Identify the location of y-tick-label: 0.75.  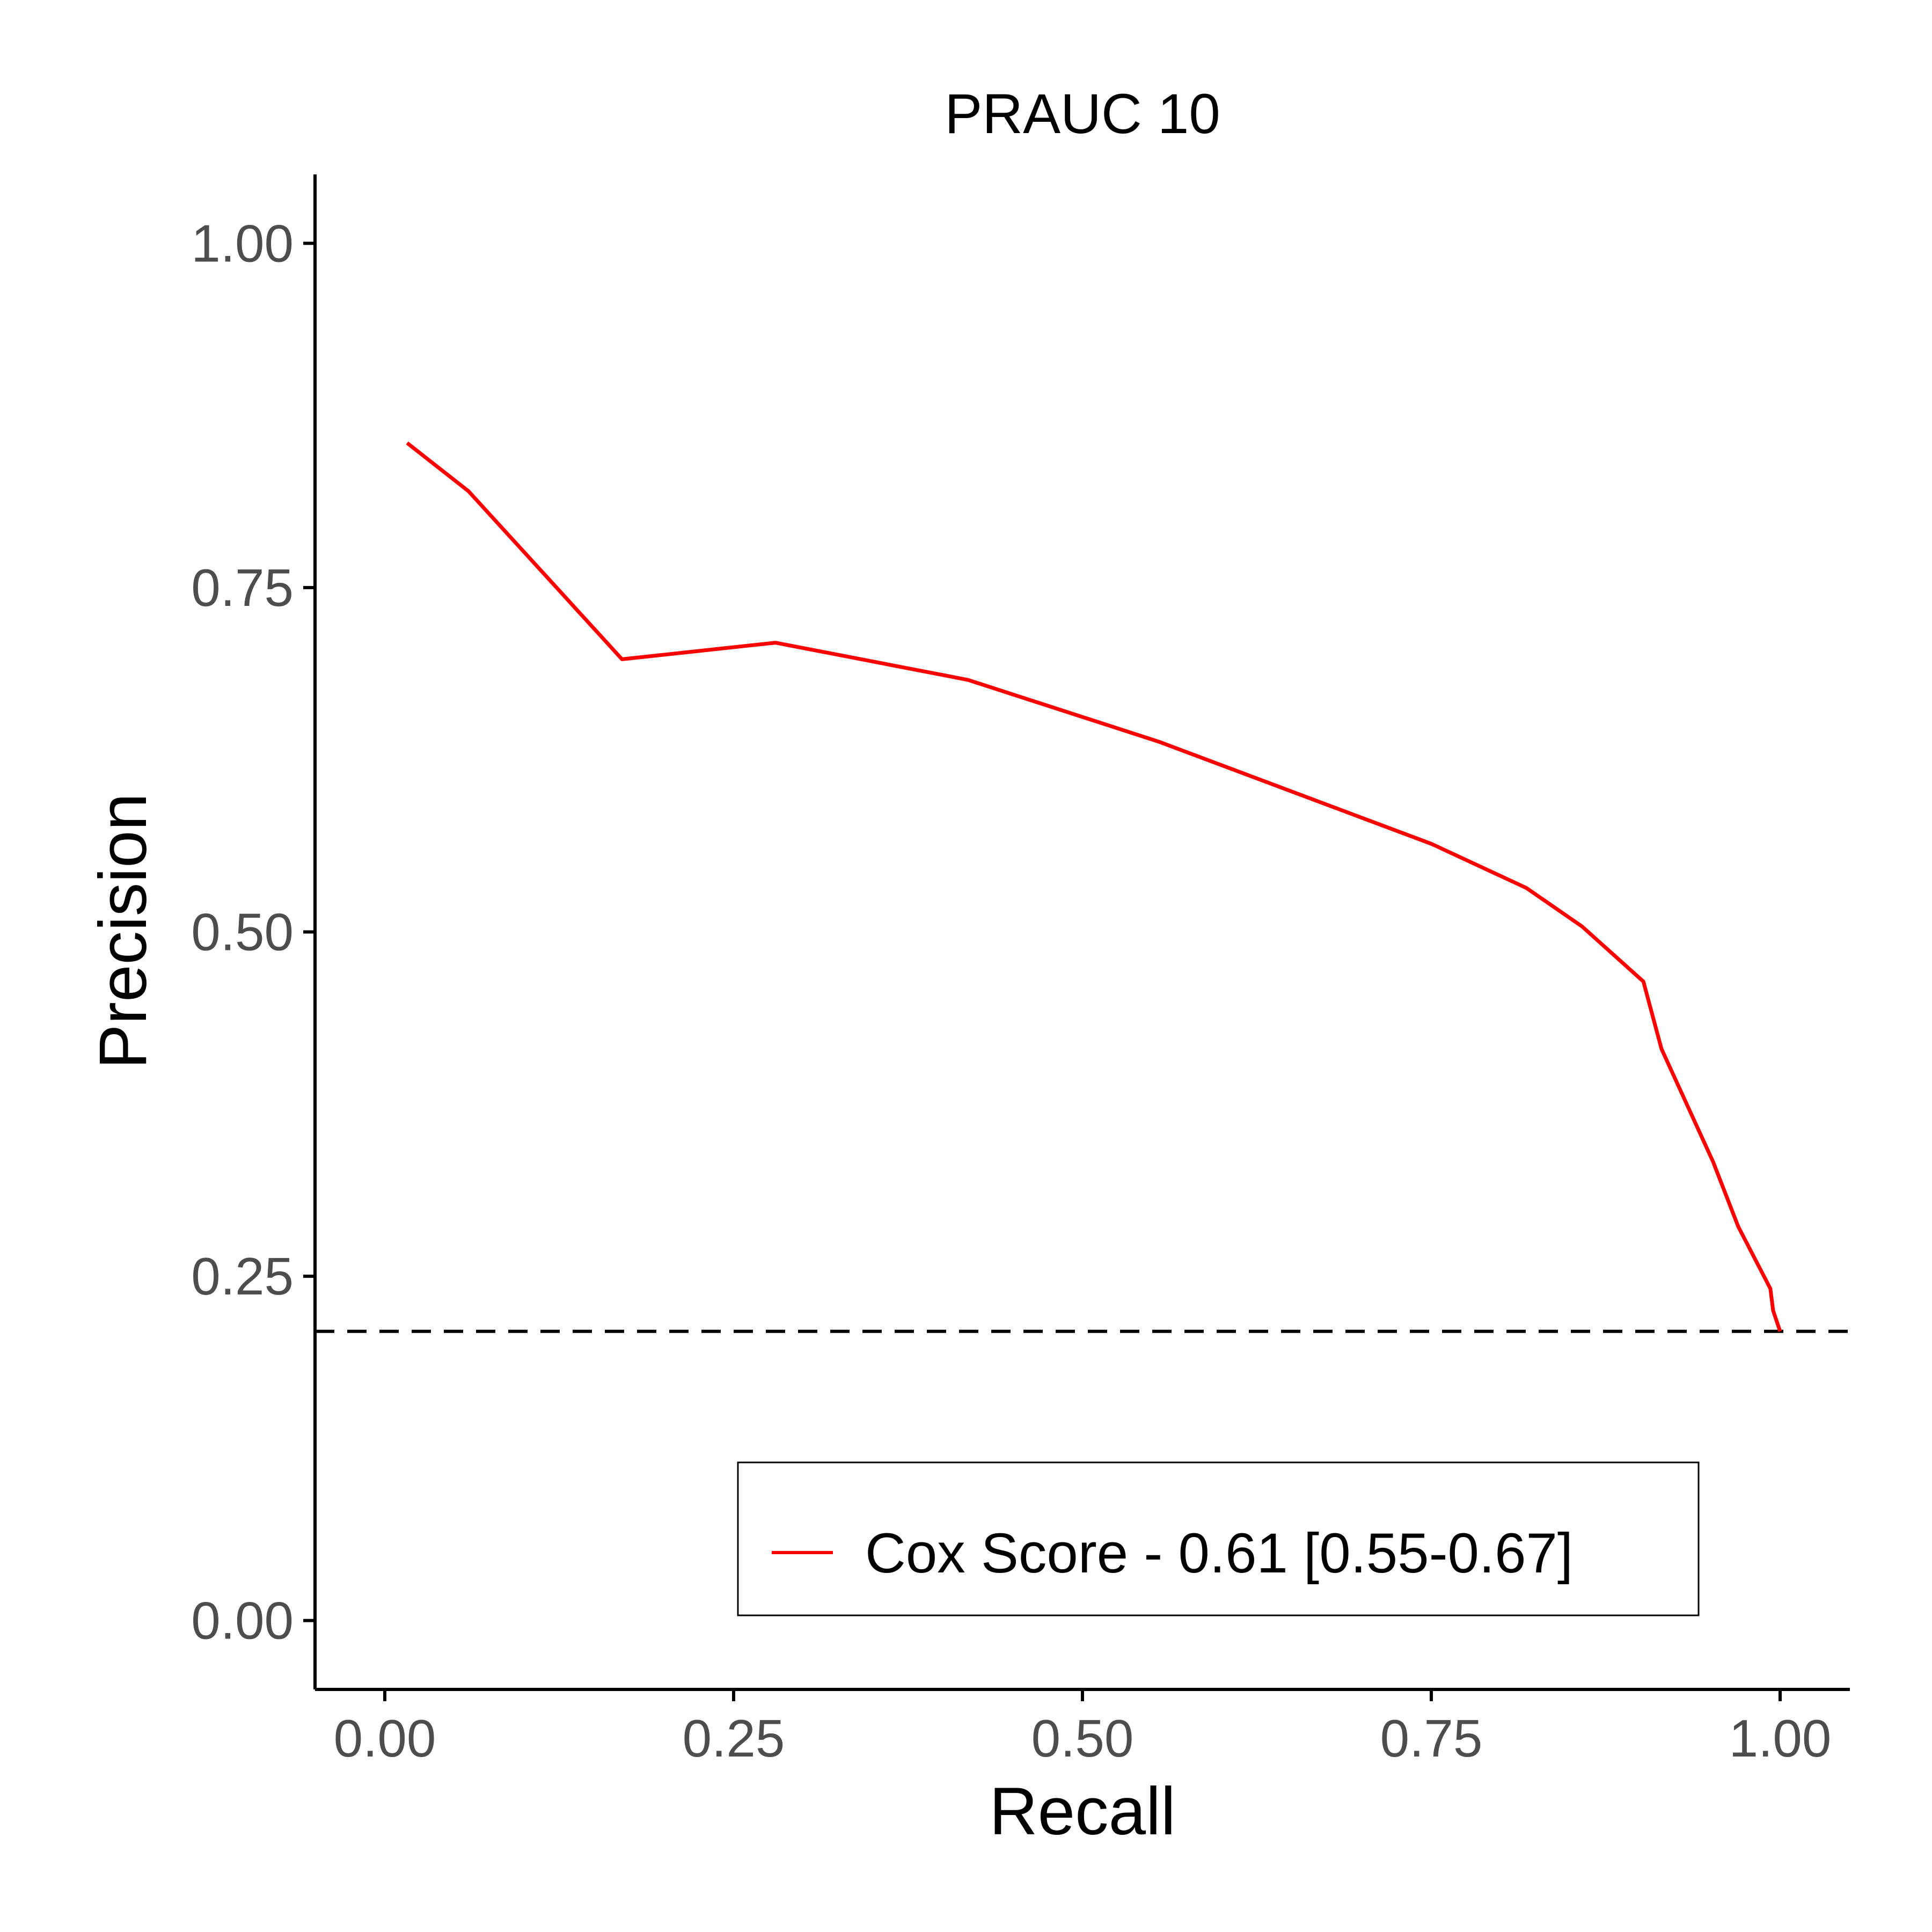
(242, 587).